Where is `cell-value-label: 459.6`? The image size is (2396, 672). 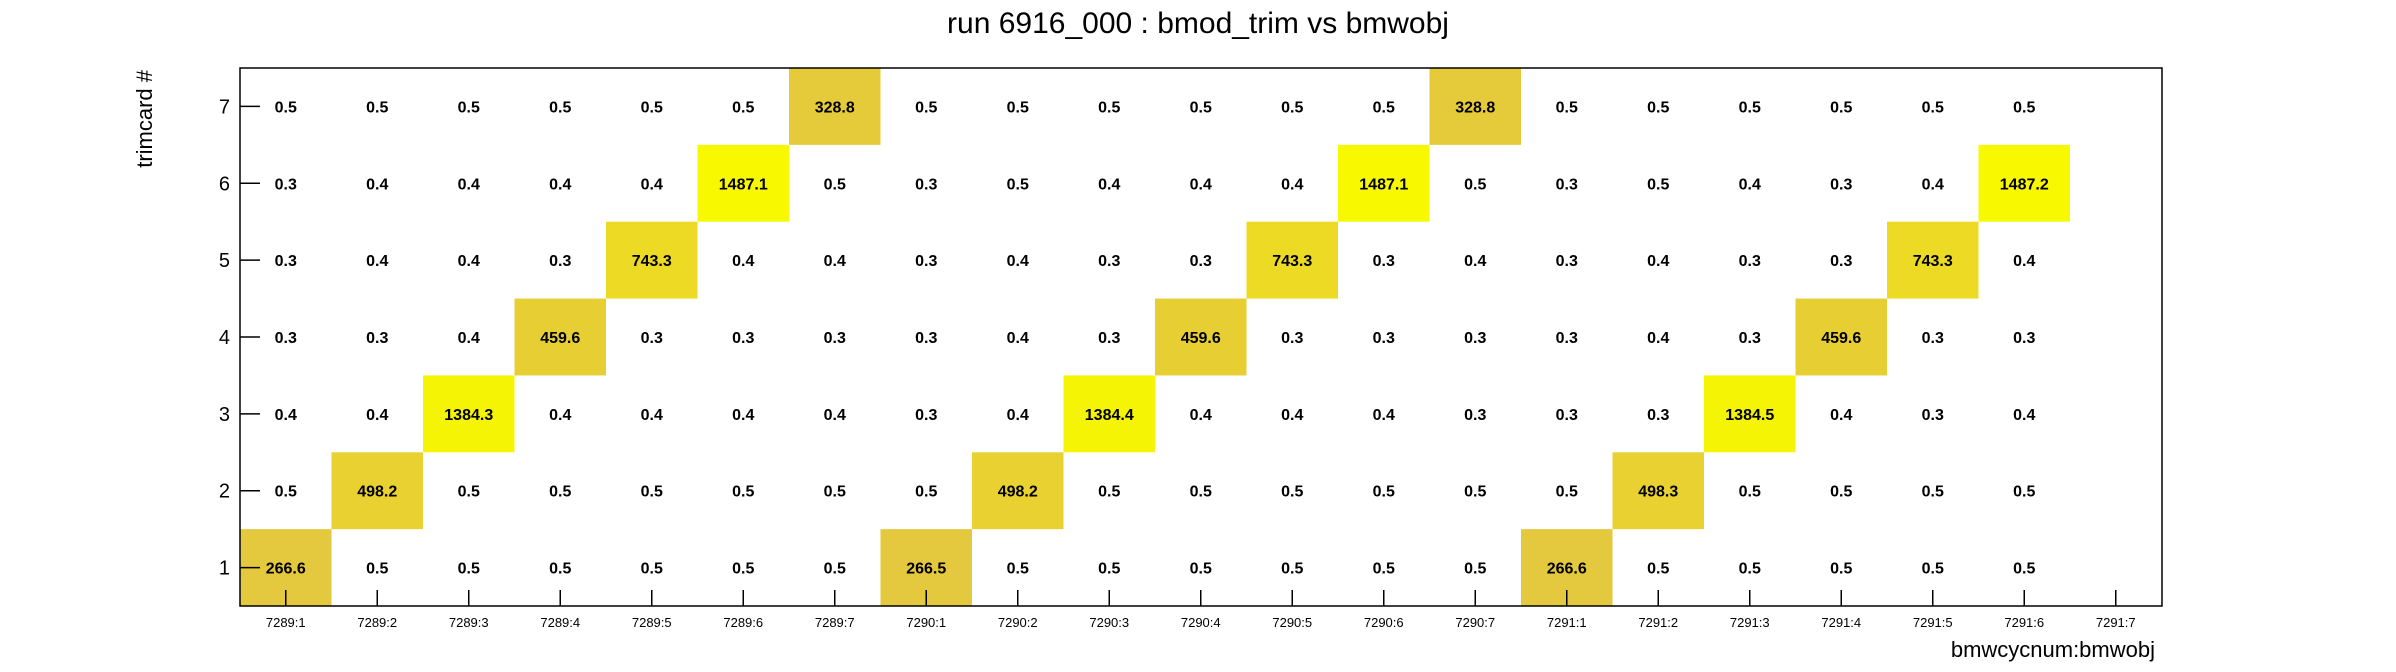
cell-value-label: 459.6 is located at coordinates (560, 338).